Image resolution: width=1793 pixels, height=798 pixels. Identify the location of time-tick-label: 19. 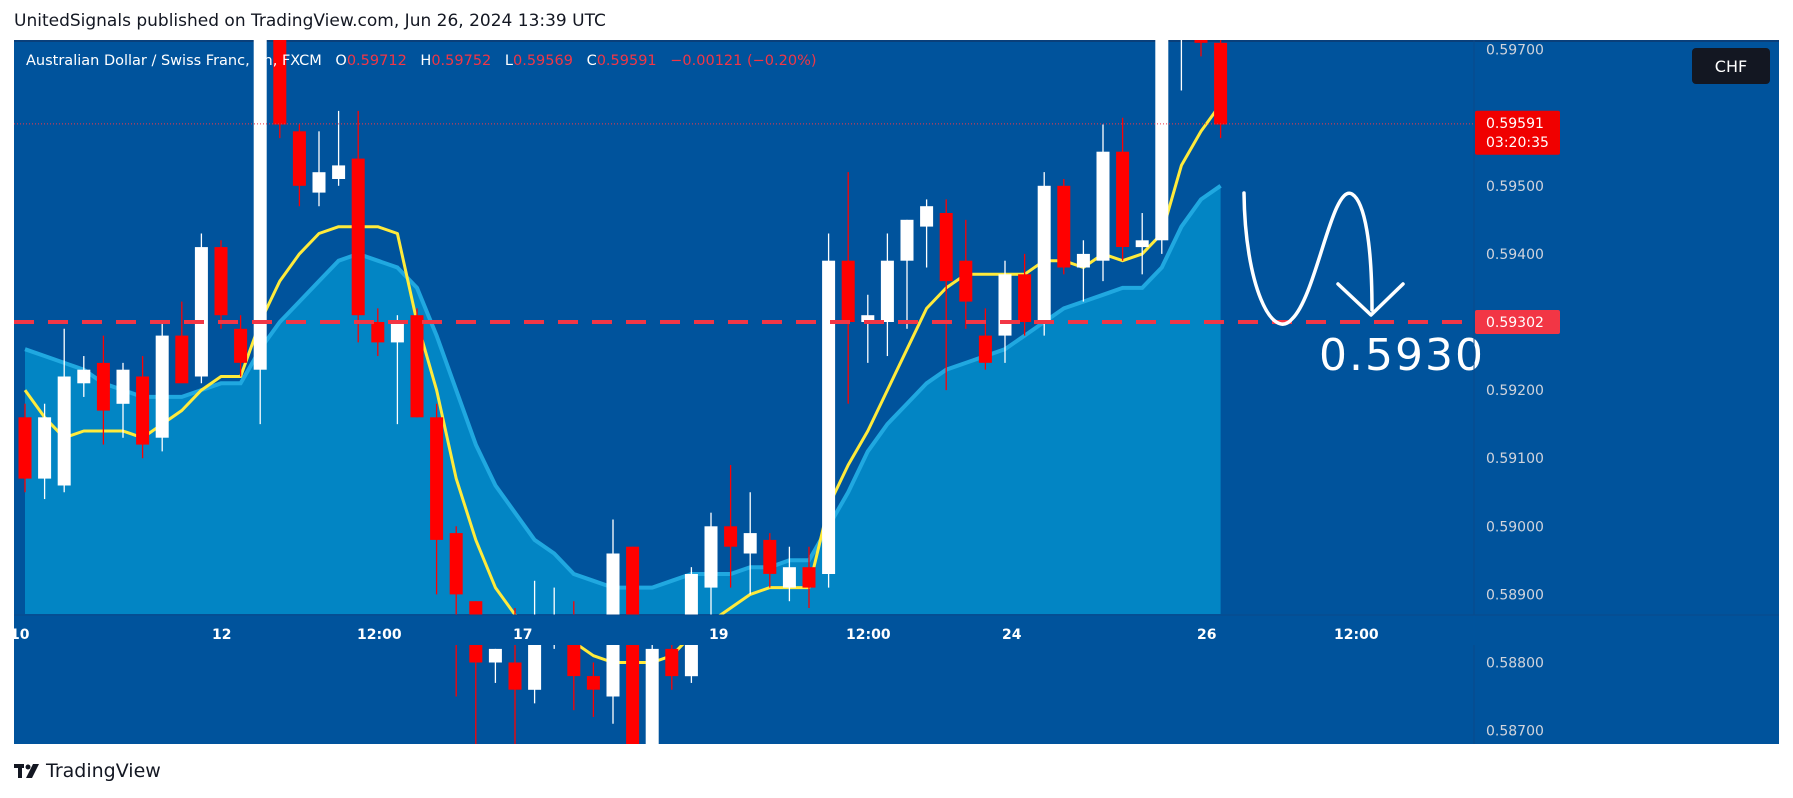
(718, 635).